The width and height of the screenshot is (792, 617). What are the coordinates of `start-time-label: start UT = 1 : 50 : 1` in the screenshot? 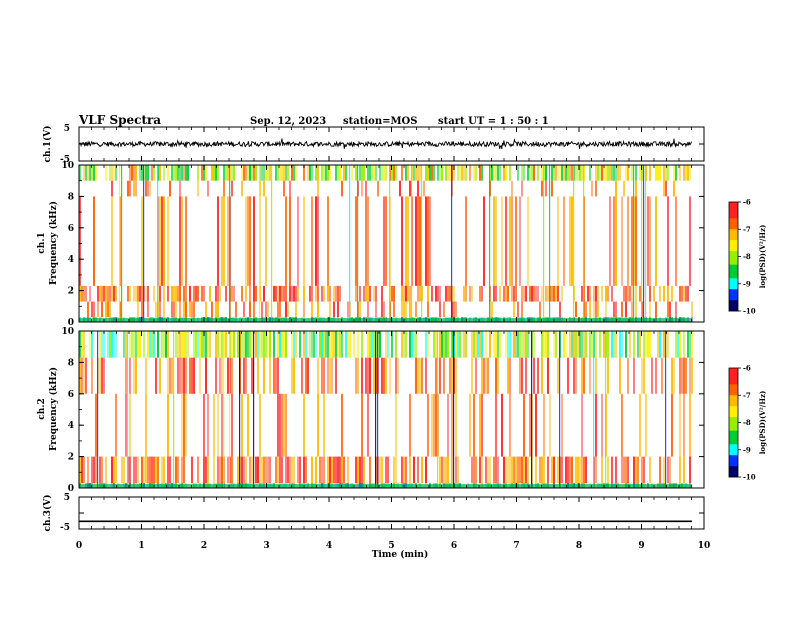 It's located at (493, 121).